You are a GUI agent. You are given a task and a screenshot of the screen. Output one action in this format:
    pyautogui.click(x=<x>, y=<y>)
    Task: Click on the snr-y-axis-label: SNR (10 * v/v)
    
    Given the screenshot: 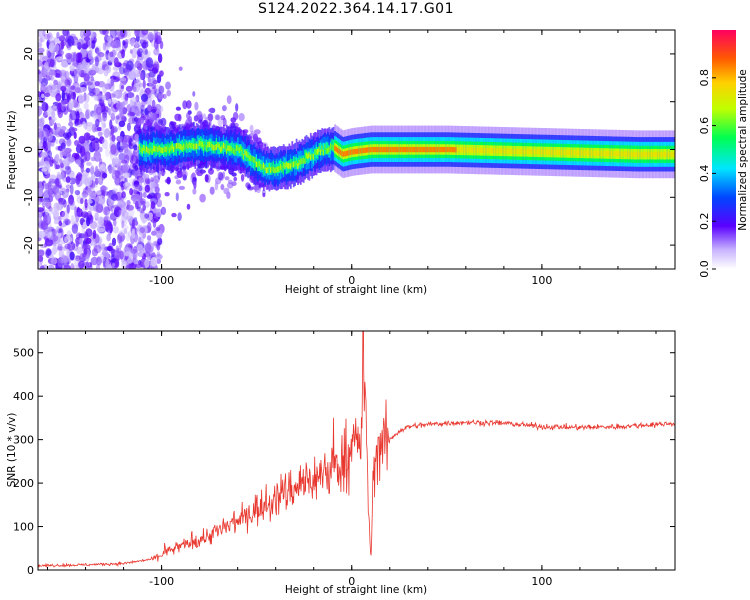 What is the action you would take?
    pyautogui.click(x=12, y=450)
    